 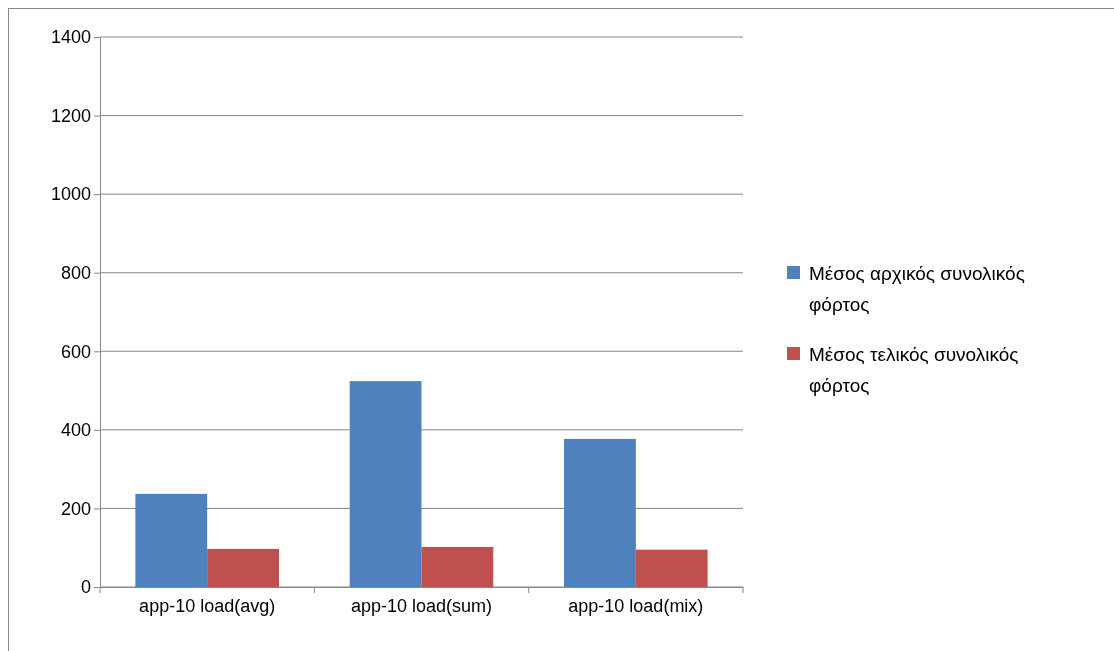 What do you see at coordinates (75, 508) in the screenshot?
I see `y-tick-label: 200` at bounding box center [75, 508].